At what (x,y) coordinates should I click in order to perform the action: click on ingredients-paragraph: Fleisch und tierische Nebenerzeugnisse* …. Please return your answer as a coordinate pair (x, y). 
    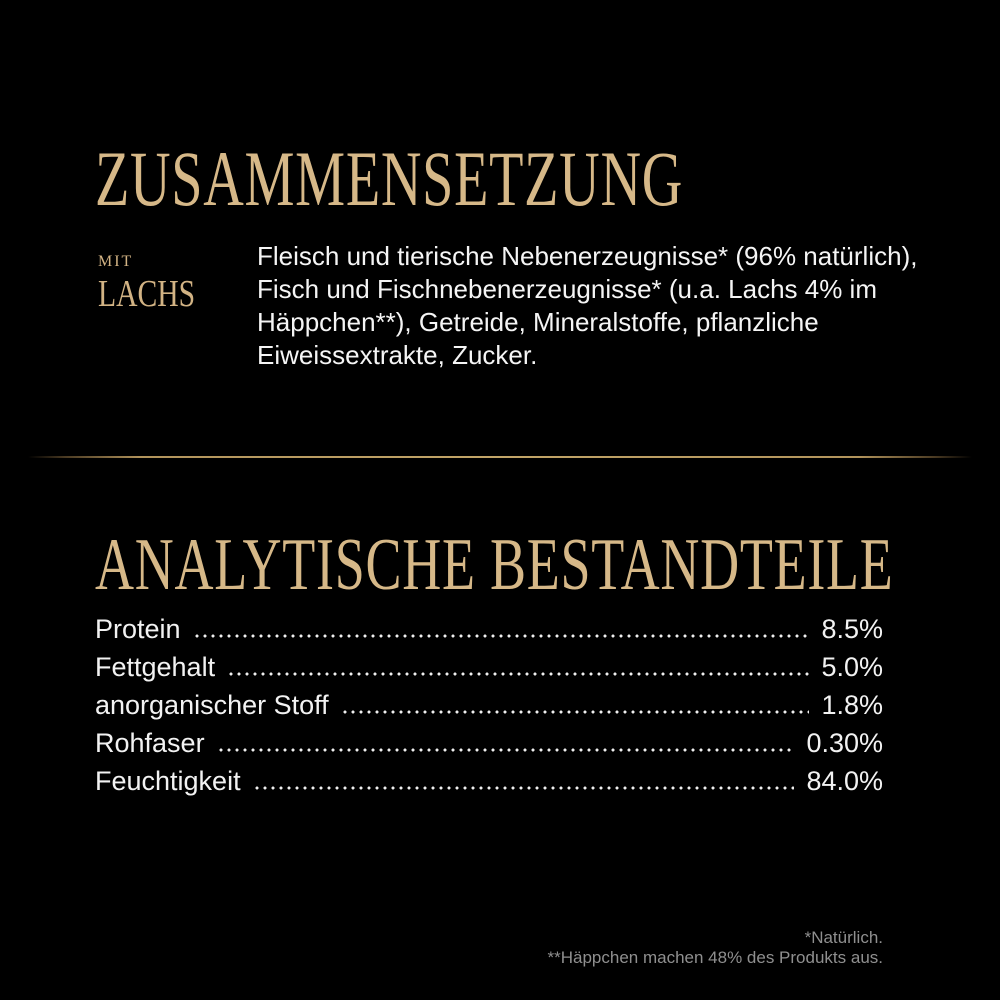
    Looking at the image, I should click on (617, 306).